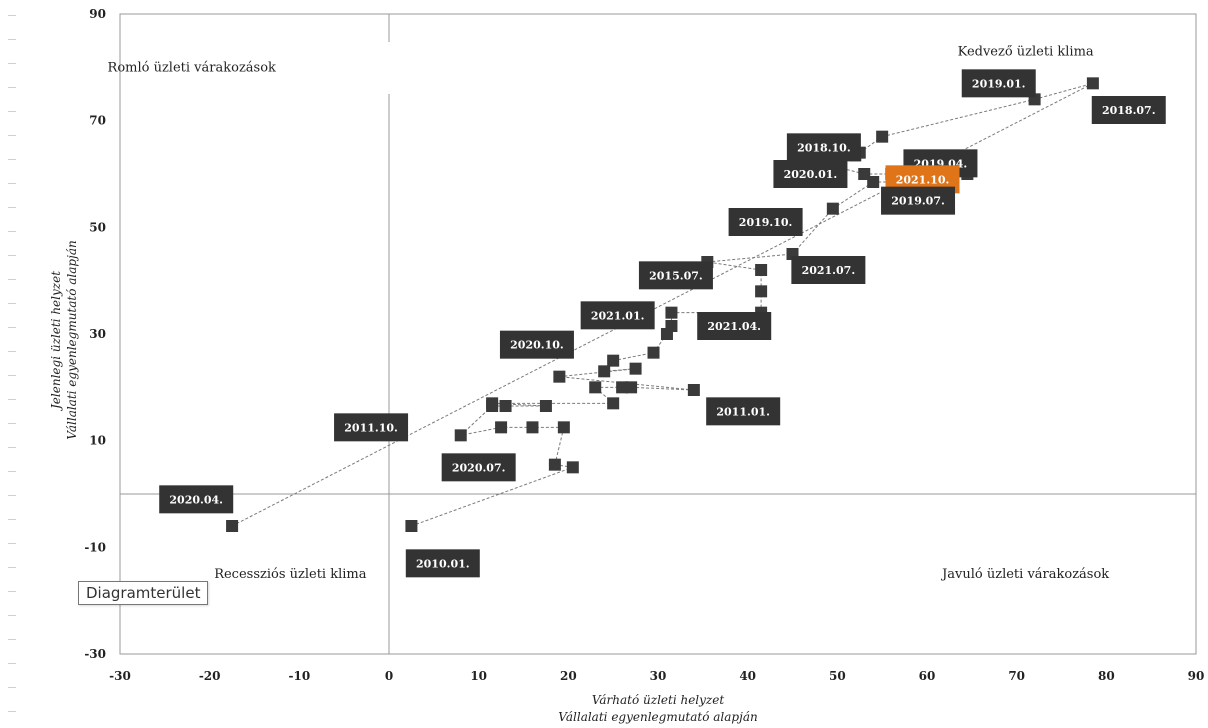 The image size is (1208, 728). What do you see at coordinates (478, 676) in the screenshot?
I see `x-tick-label: 10` at bounding box center [478, 676].